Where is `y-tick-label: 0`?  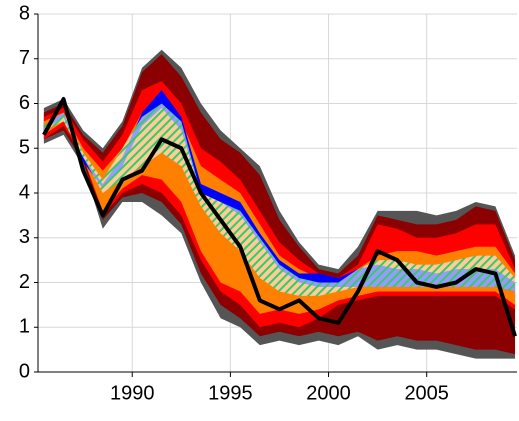
y-tick-label: 0 is located at coordinates (24, 371).